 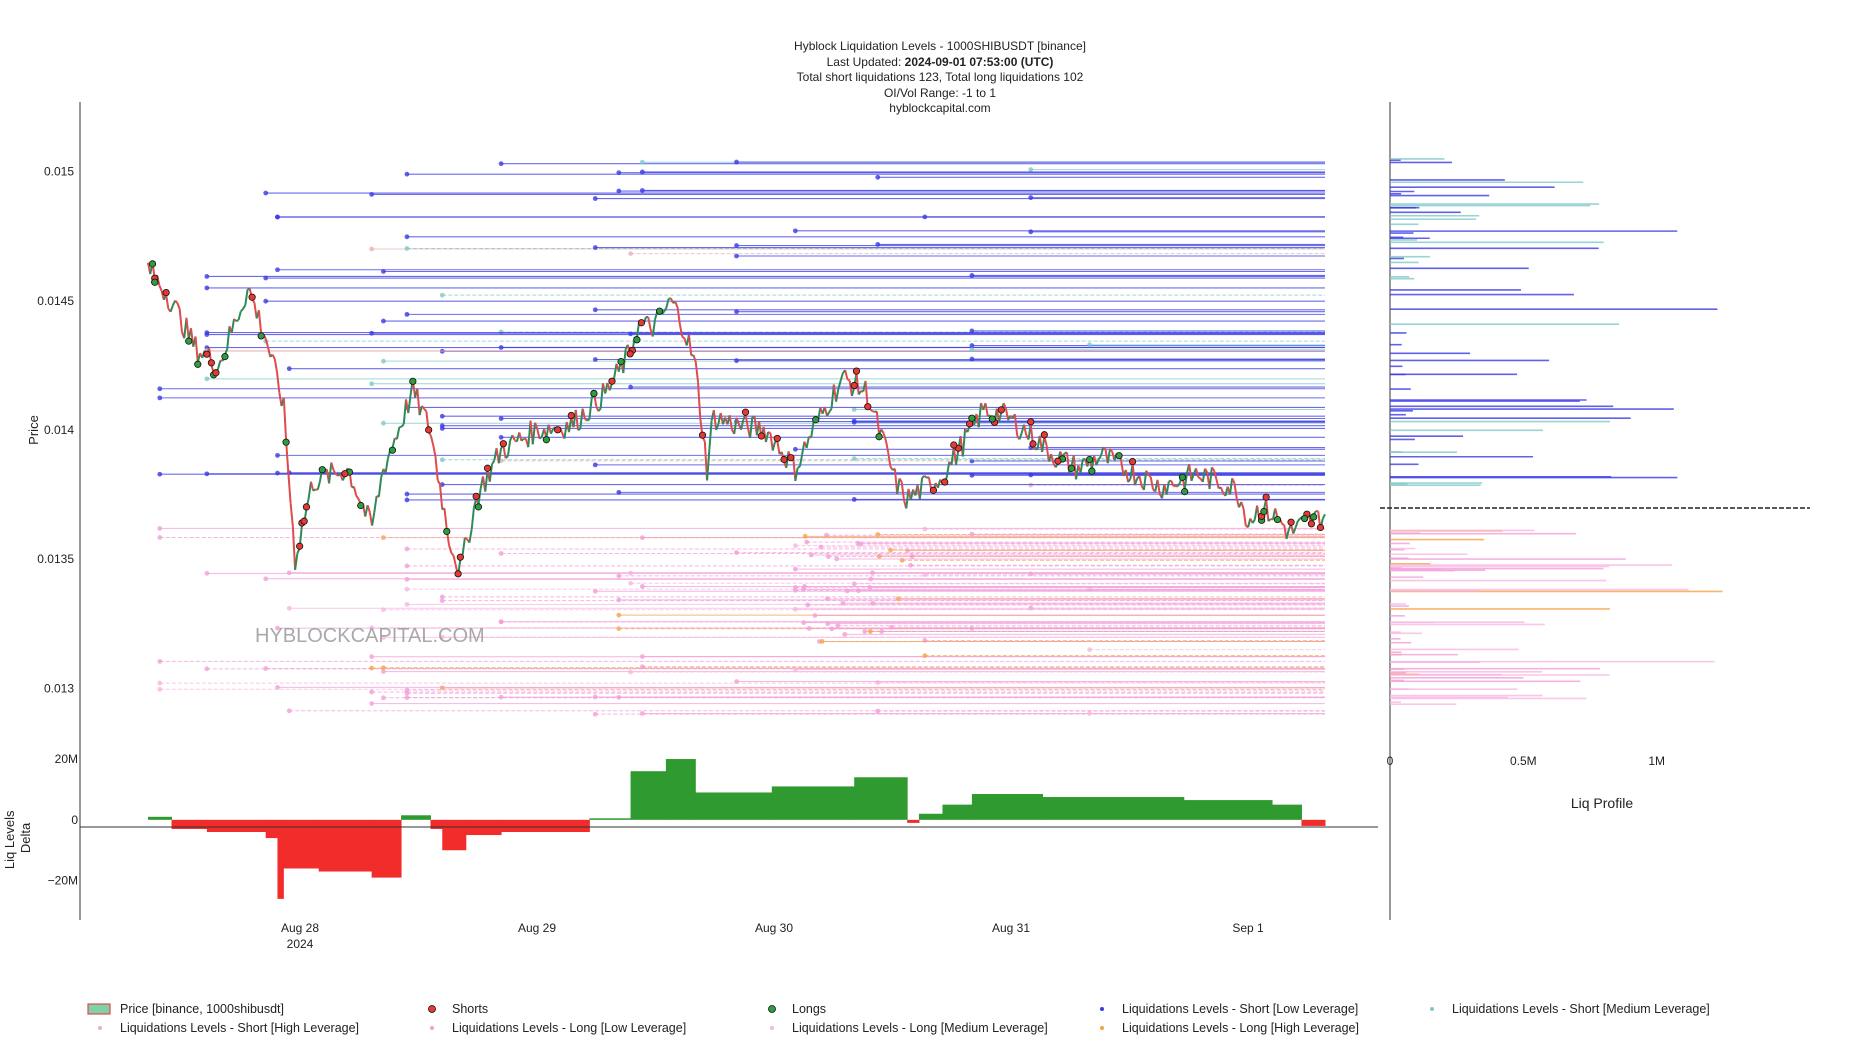 I want to click on profile-tick-label: 0.5M, so click(x=1523, y=761).